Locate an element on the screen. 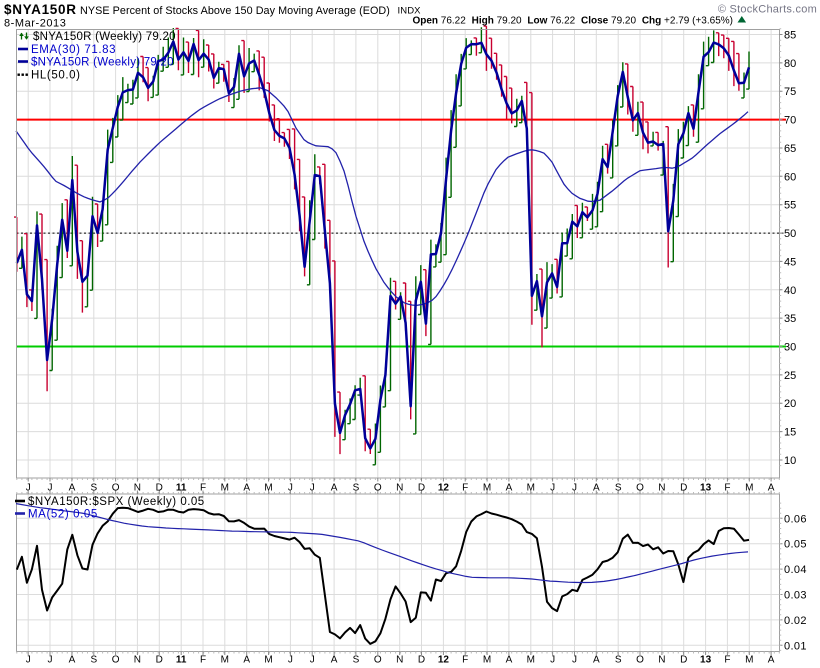 This screenshot has width=820, height=668. svg-text: 0.02 is located at coordinates (795, 621).